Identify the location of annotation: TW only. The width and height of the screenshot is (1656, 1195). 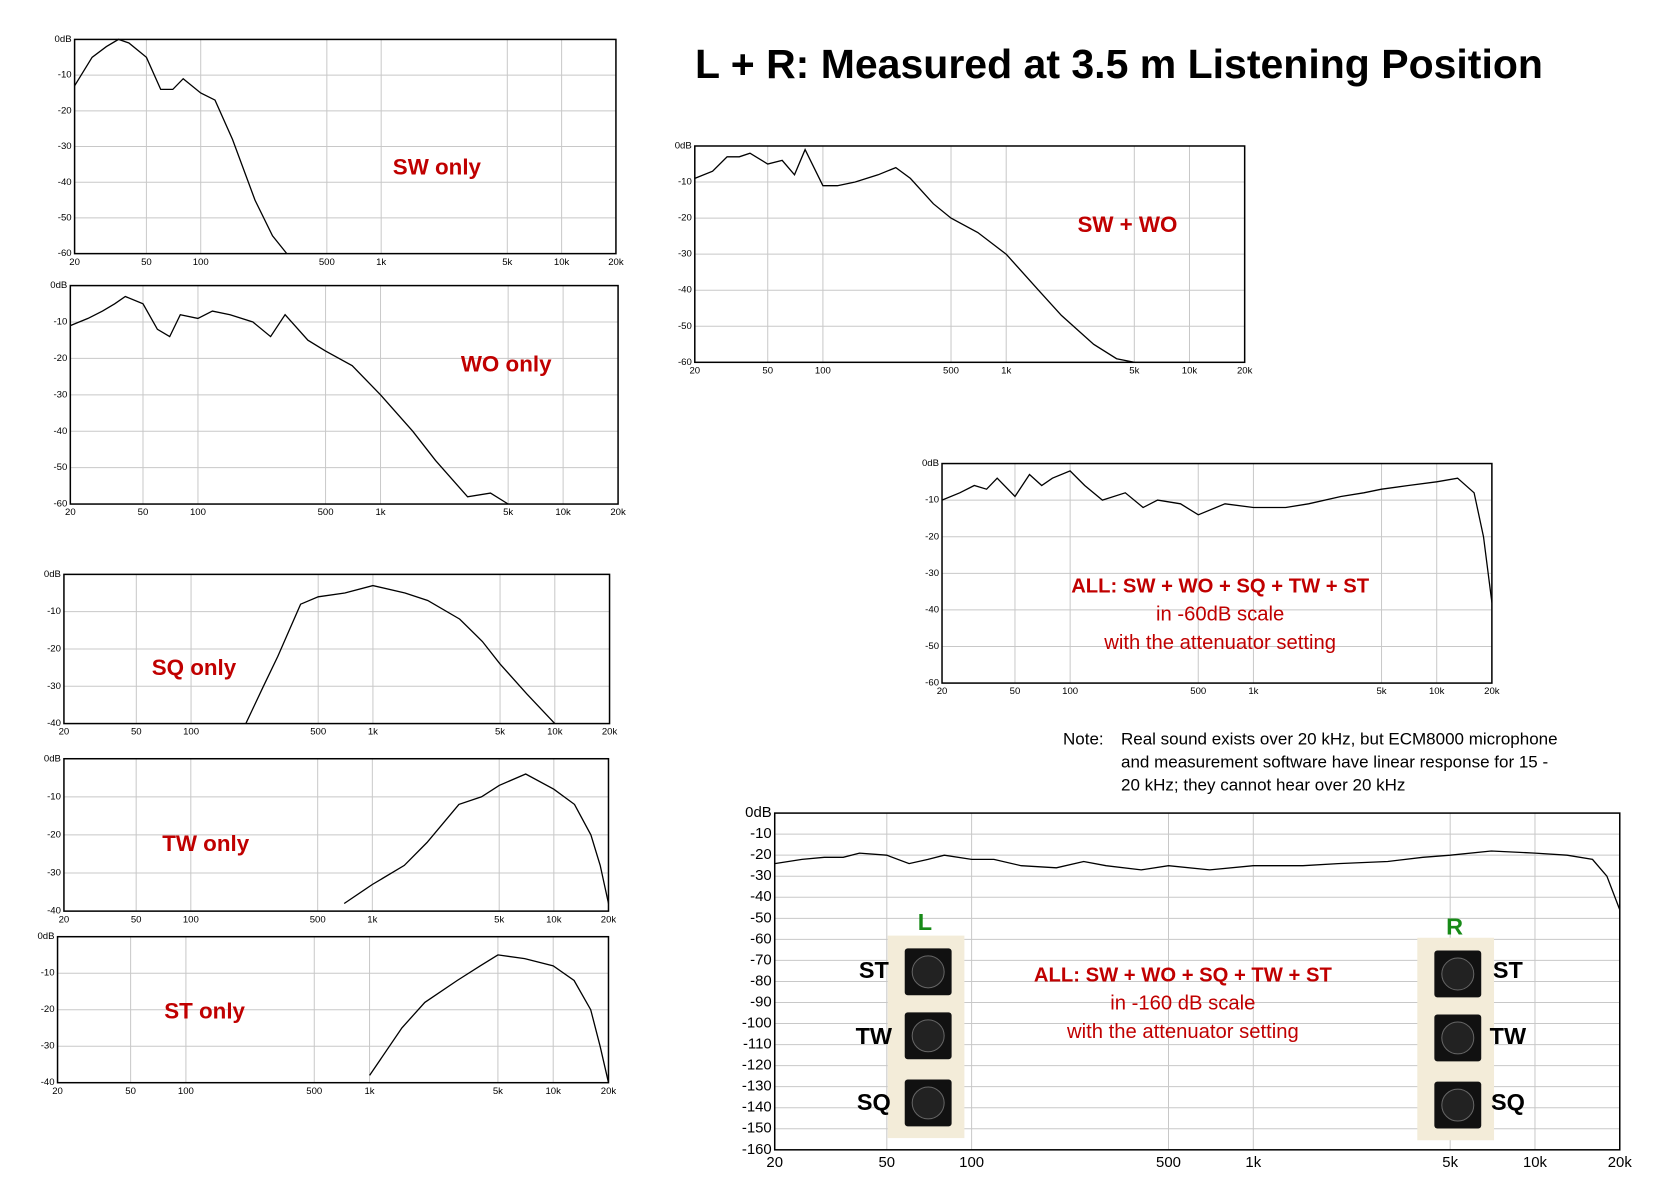
(206, 843).